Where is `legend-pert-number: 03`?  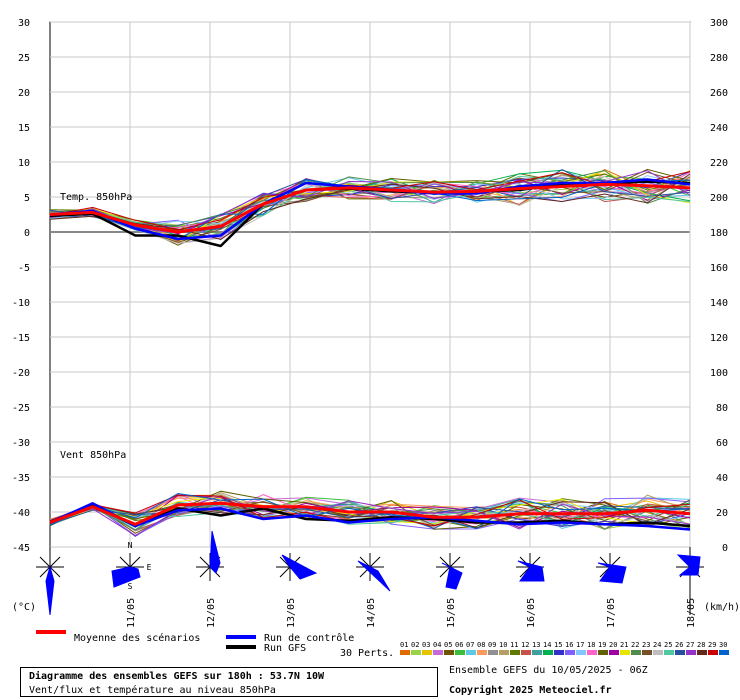 legend-pert-number: 03 is located at coordinates (426, 645).